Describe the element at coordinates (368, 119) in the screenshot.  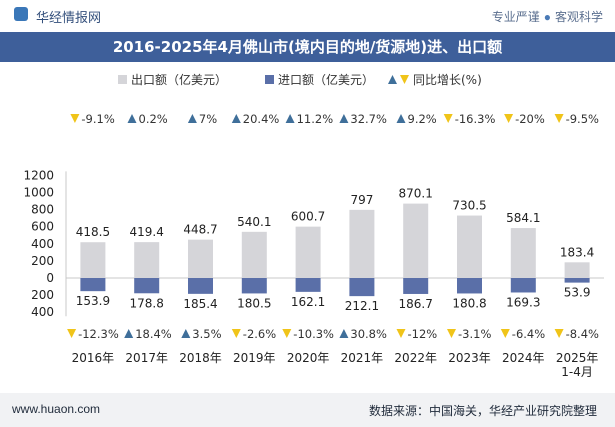
I see `export-yoy-label: 32.7%` at that location.